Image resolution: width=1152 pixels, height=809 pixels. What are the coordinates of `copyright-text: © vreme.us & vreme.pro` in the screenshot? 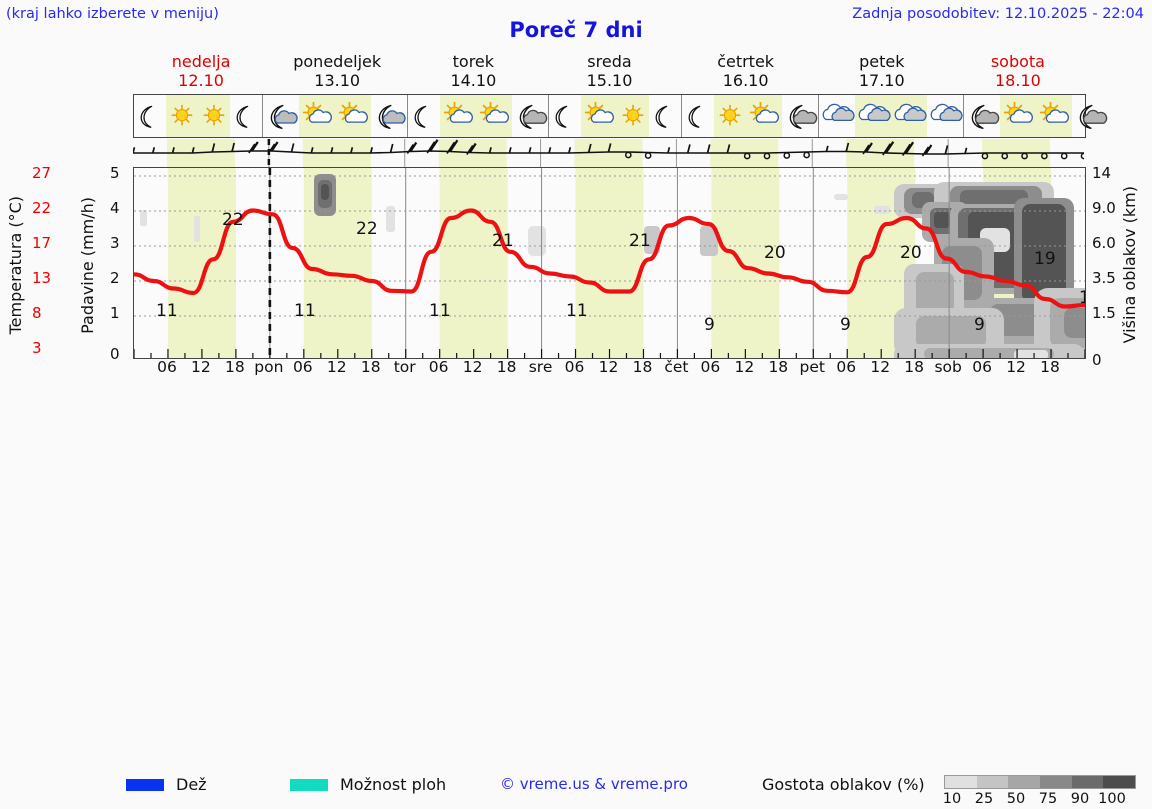 It's located at (594, 784).